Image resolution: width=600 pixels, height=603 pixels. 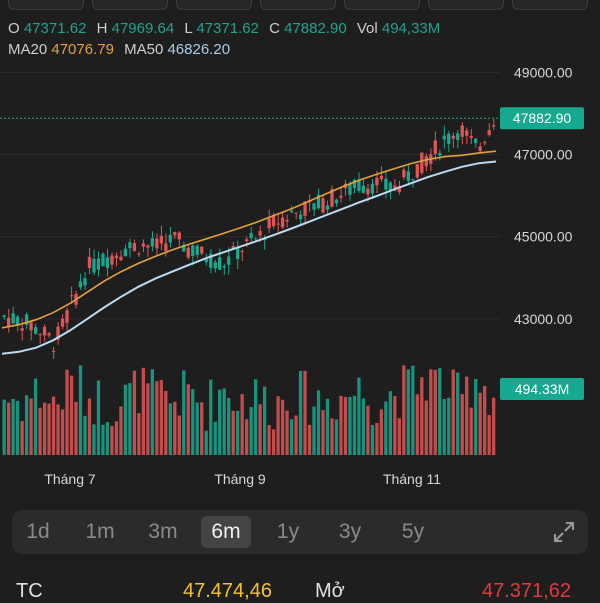 I want to click on range-tab-3m: 3m, so click(x=163, y=531).